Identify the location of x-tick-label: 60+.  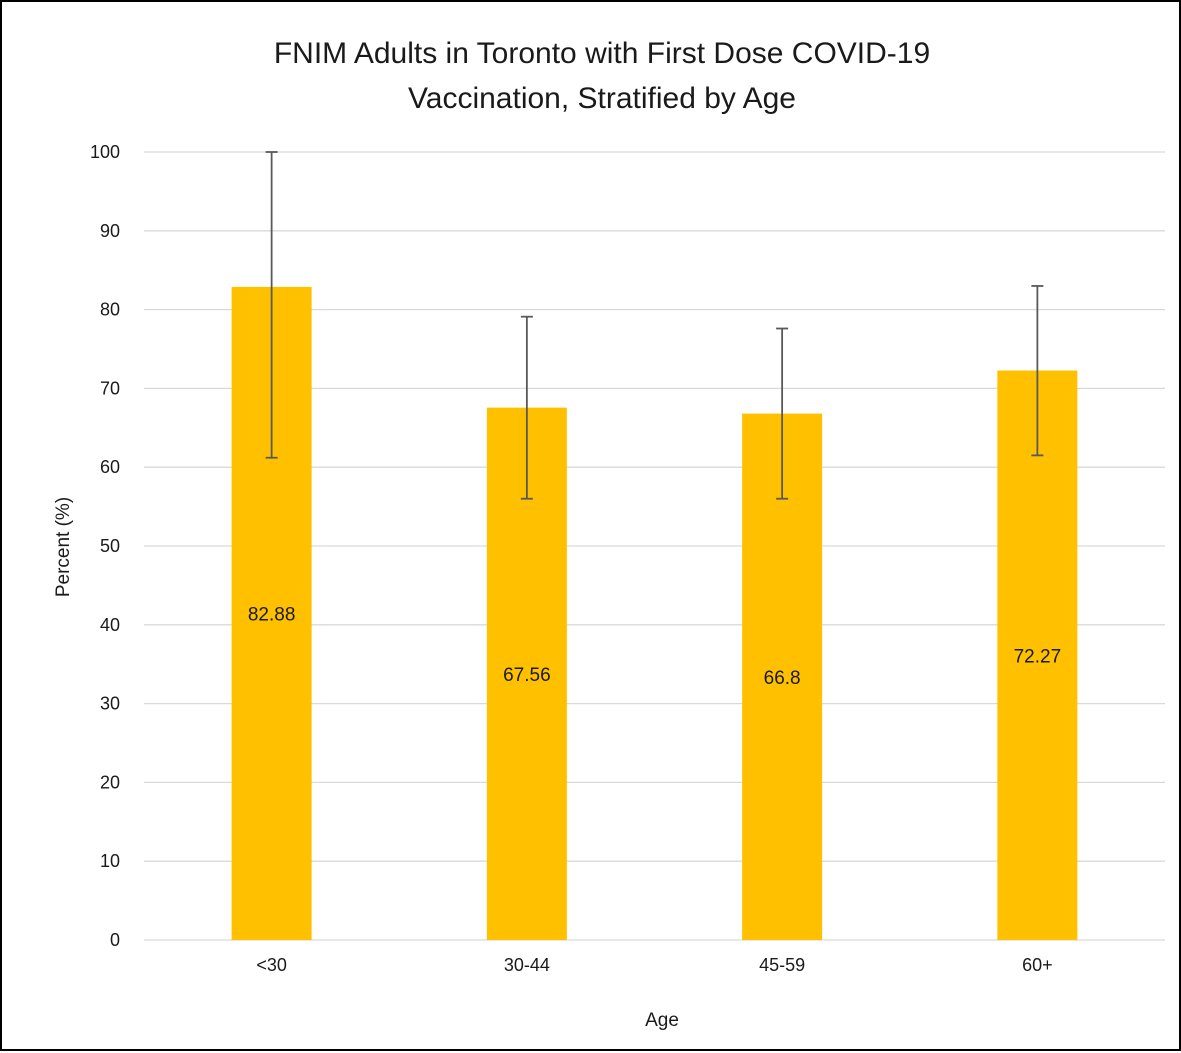
(1037, 965).